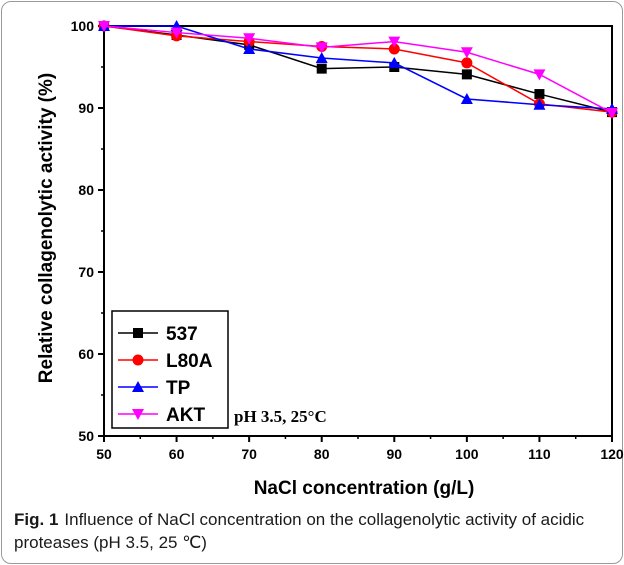 The height and width of the screenshot is (565, 624). What do you see at coordinates (86, 354) in the screenshot?
I see `y-tick-label: 60` at bounding box center [86, 354].